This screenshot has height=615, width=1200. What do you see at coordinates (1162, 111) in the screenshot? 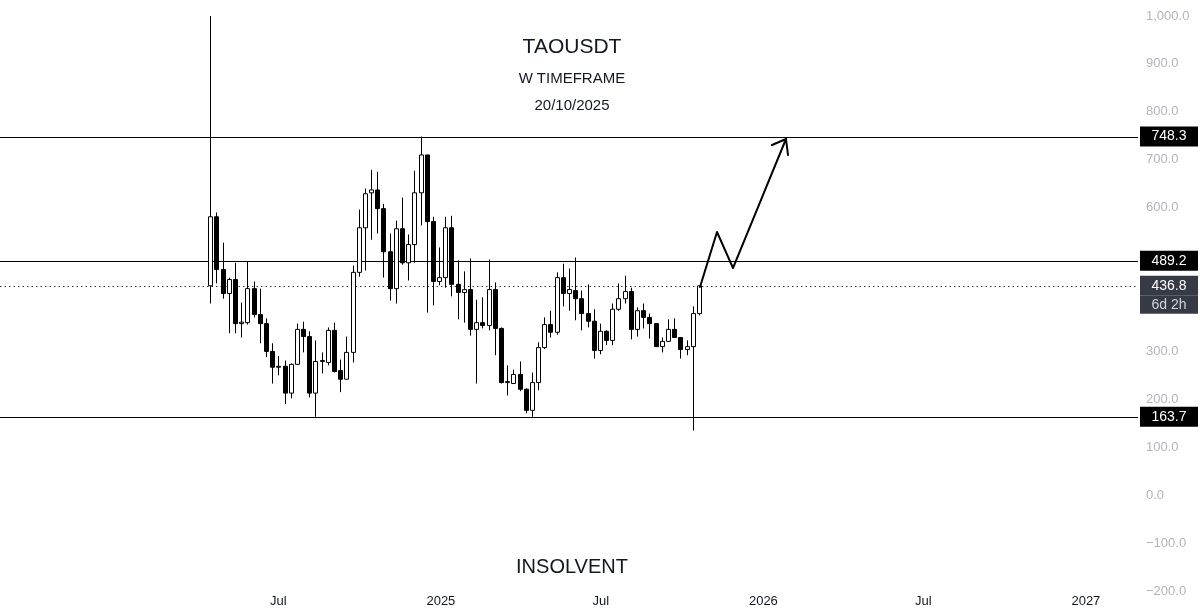
I see `y-tick-label: 800.0` at bounding box center [1162, 111].